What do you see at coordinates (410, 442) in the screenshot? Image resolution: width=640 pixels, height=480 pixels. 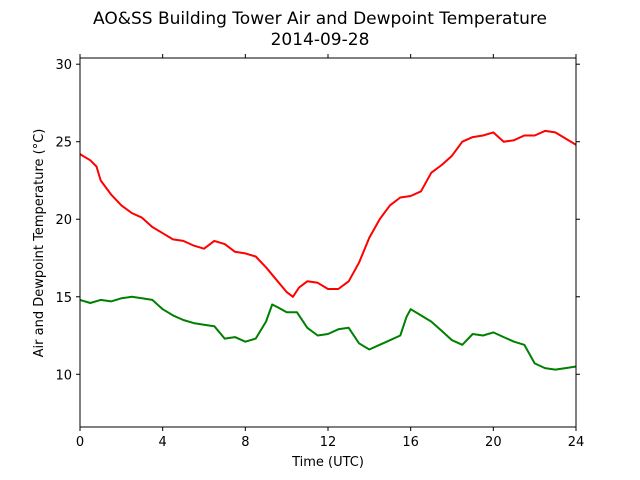 I see `x-tick-label: 16` at bounding box center [410, 442].